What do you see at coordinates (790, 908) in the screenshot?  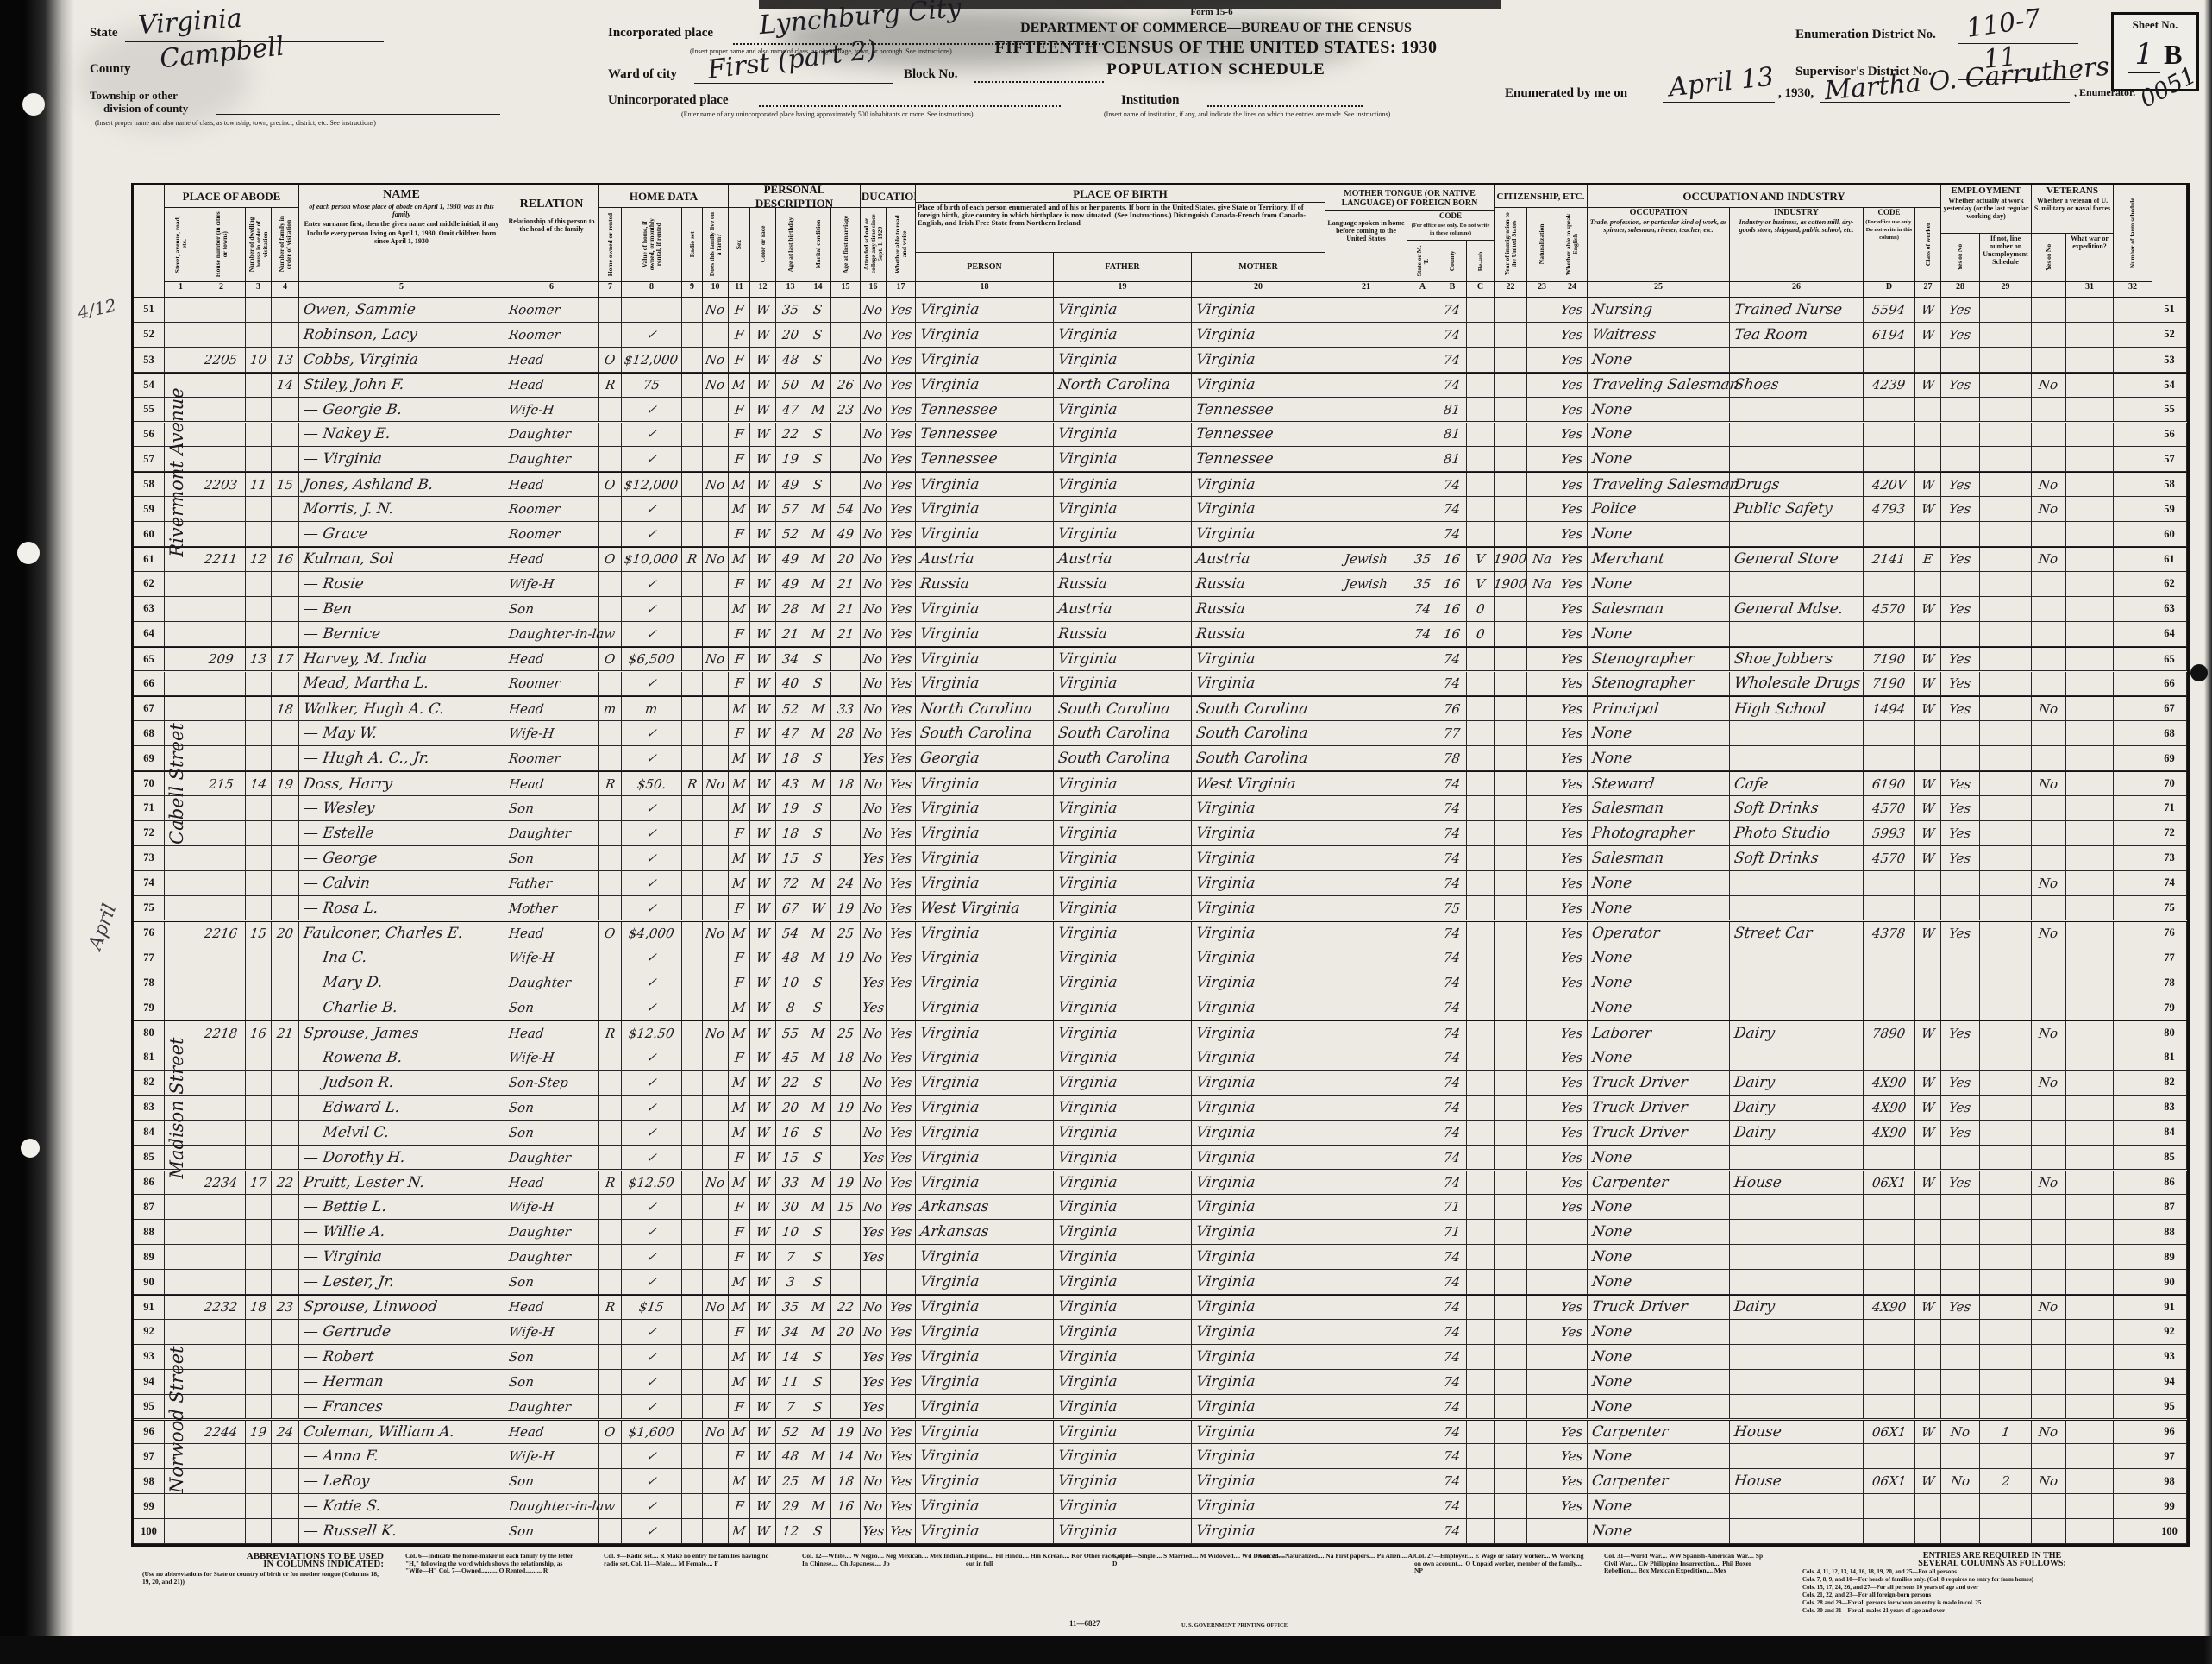 I see `handwritten-entry: 67` at bounding box center [790, 908].